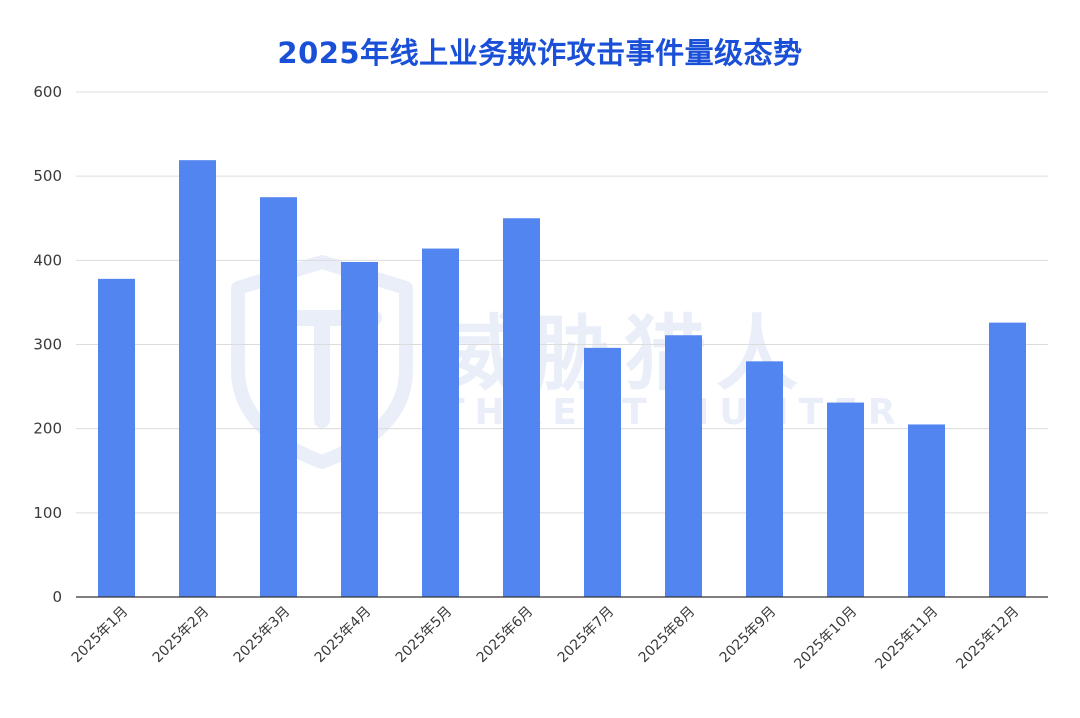 The width and height of the screenshot is (1080, 718). What do you see at coordinates (906, 638) in the screenshot?
I see `x-tick-label: 2025年11月` at bounding box center [906, 638].